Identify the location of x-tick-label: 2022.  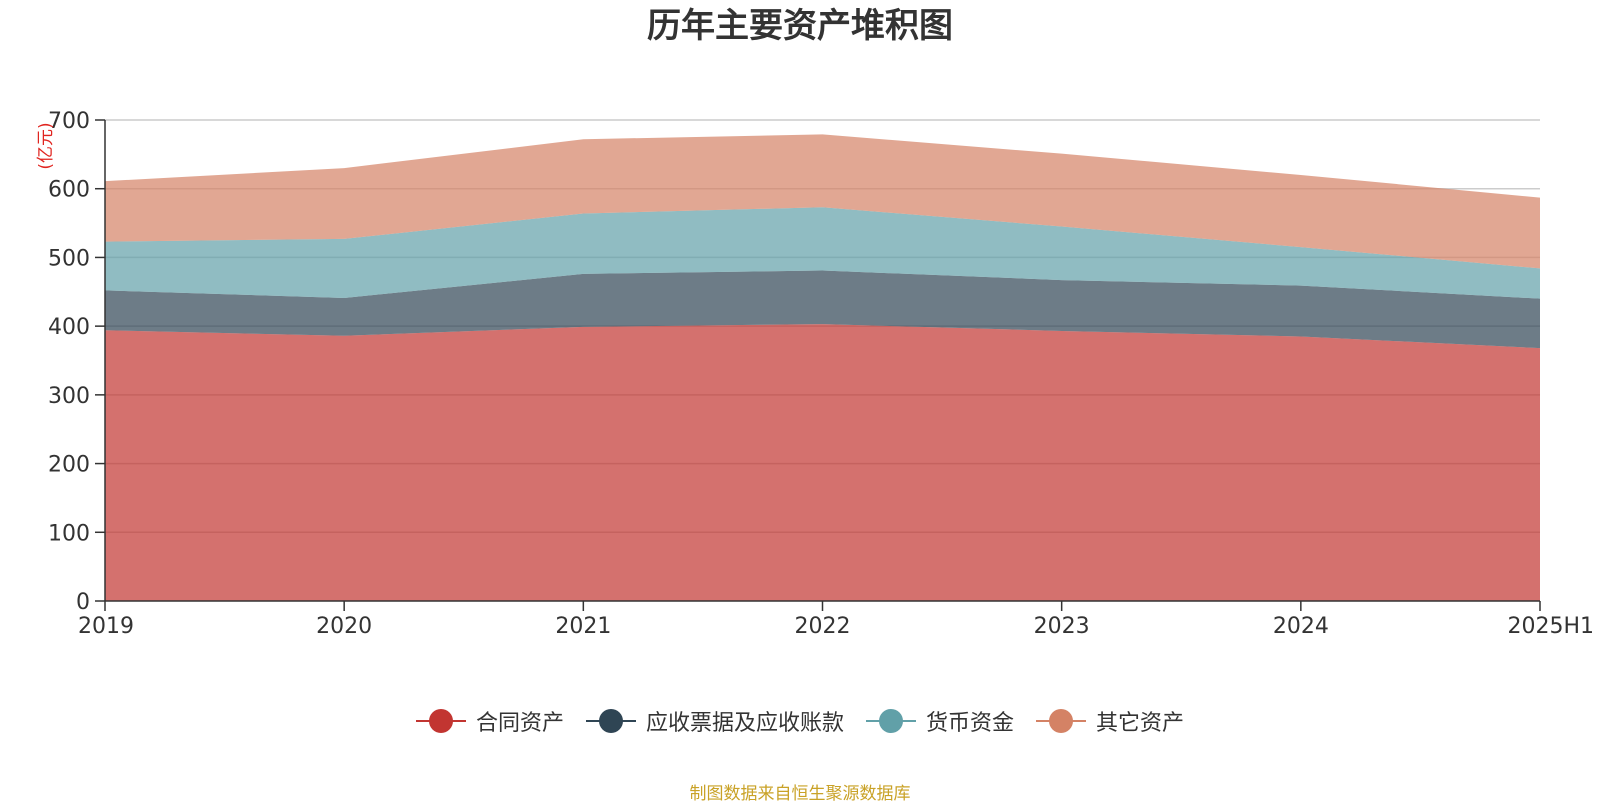
(823, 626).